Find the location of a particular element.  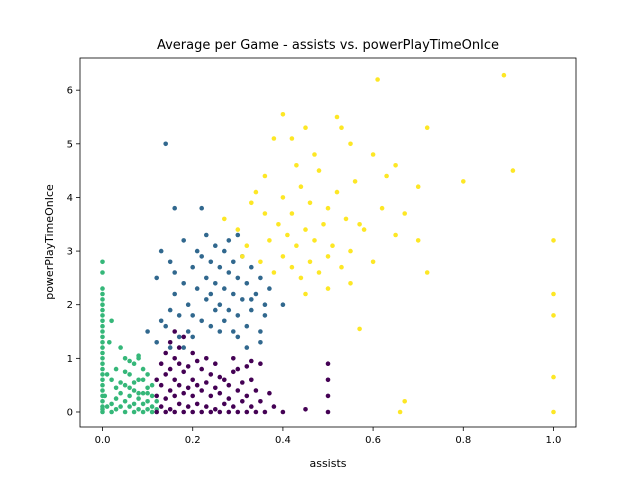

x-tick-label: 0.8 is located at coordinates (463, 440).